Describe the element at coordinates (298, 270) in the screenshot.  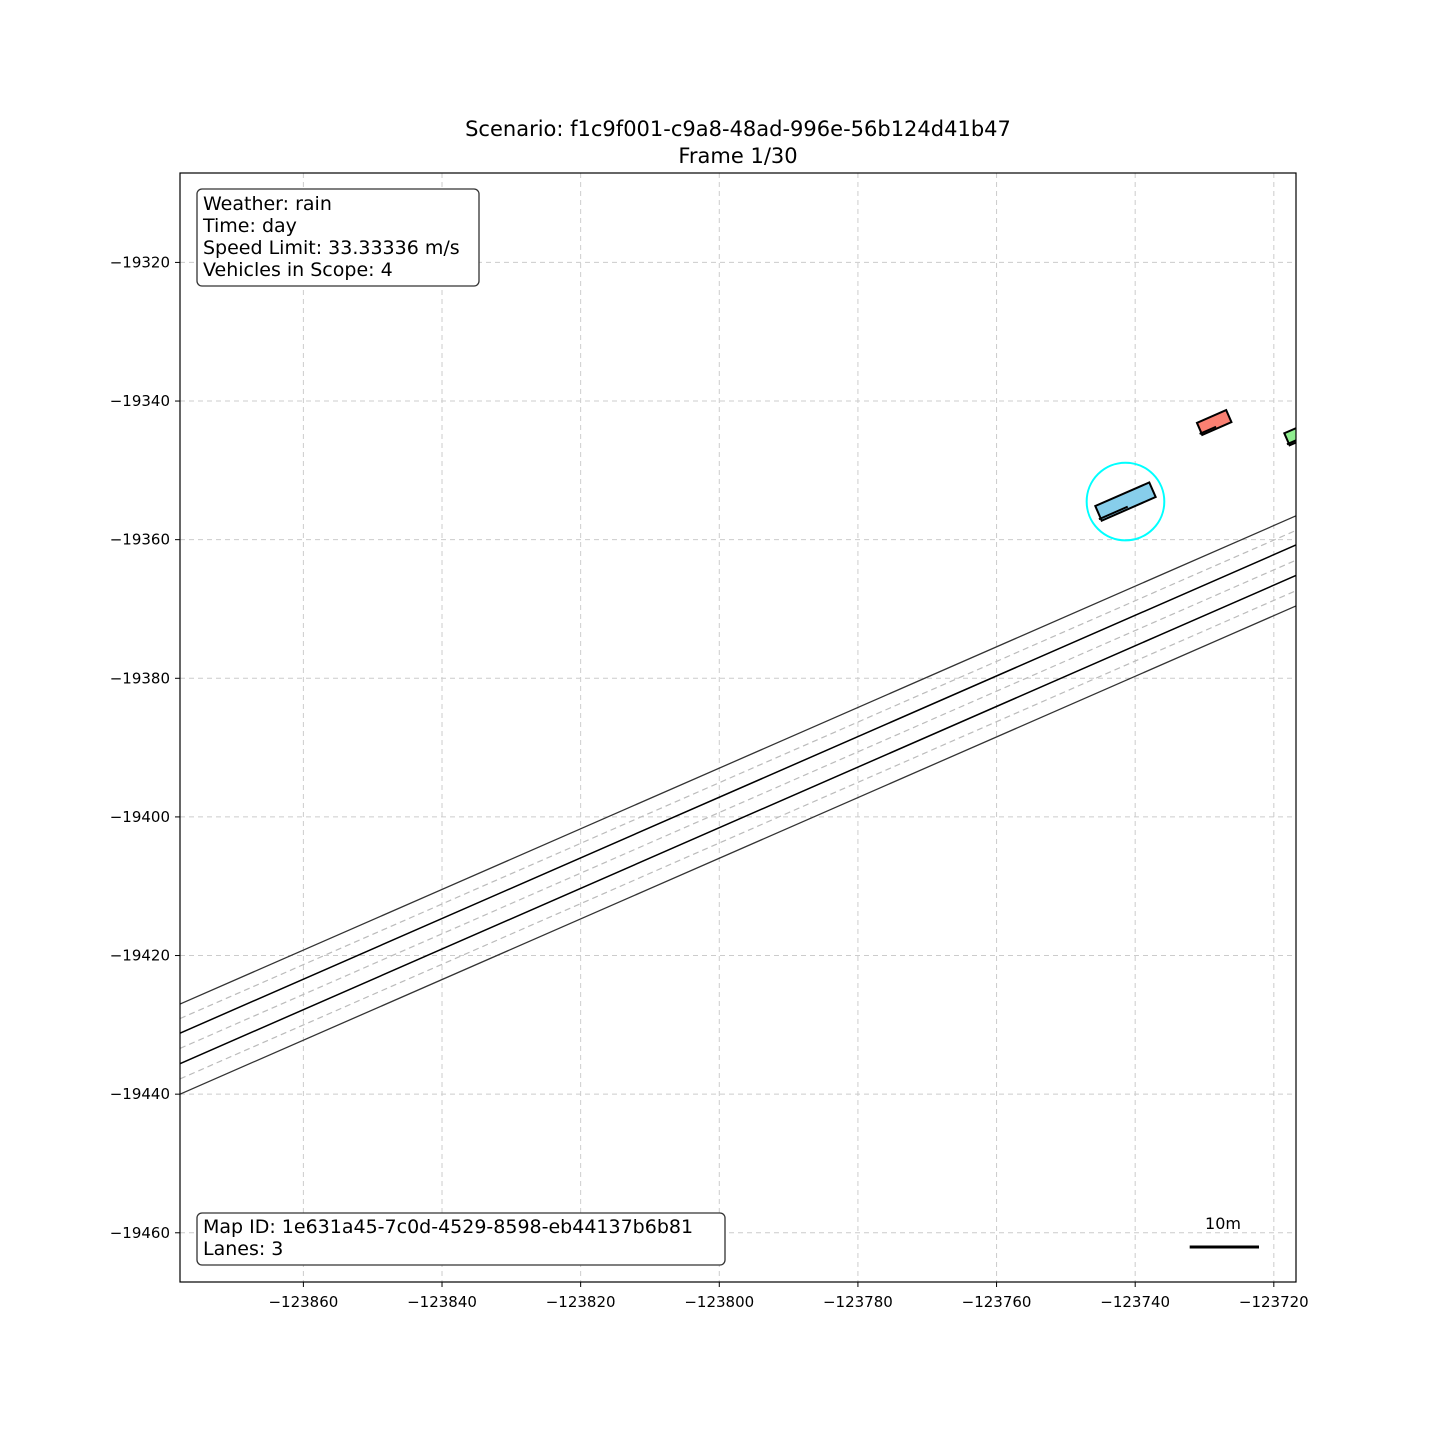
I see `vehicles-in-scope-label: Vehicles in Scope: 4` at that location.